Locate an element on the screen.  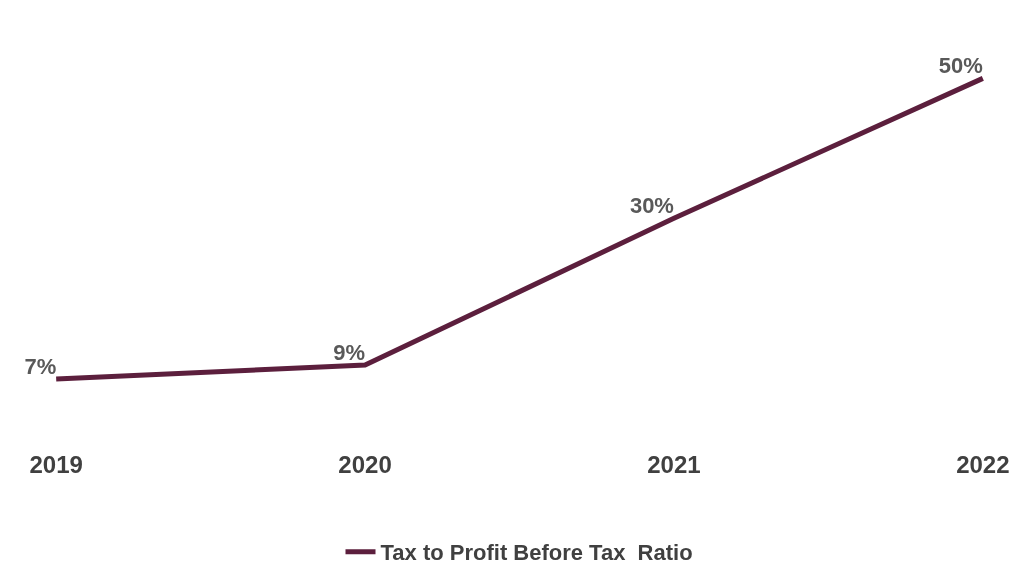
x-tick-label: 2022 is located at coordinates (983, 464).